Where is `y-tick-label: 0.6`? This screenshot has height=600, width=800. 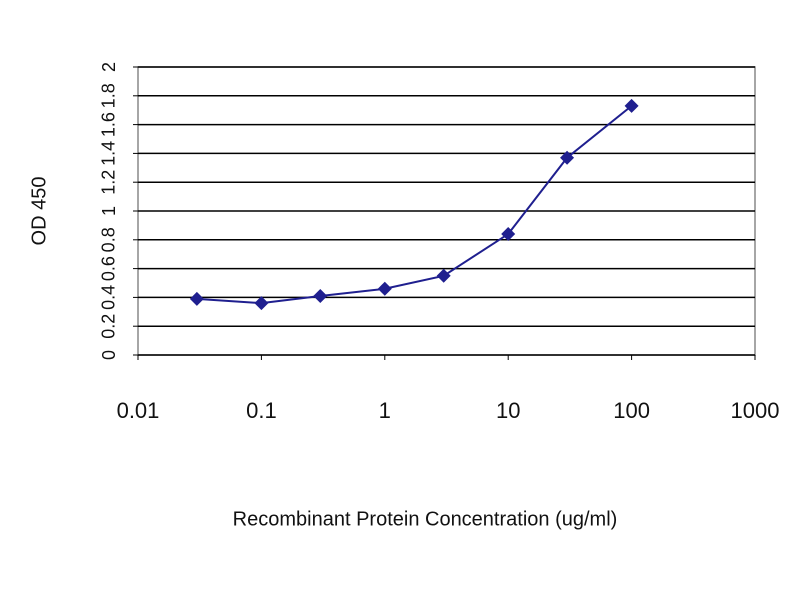
y-tick-label: 0.6 is located at coordinates (109, 268).